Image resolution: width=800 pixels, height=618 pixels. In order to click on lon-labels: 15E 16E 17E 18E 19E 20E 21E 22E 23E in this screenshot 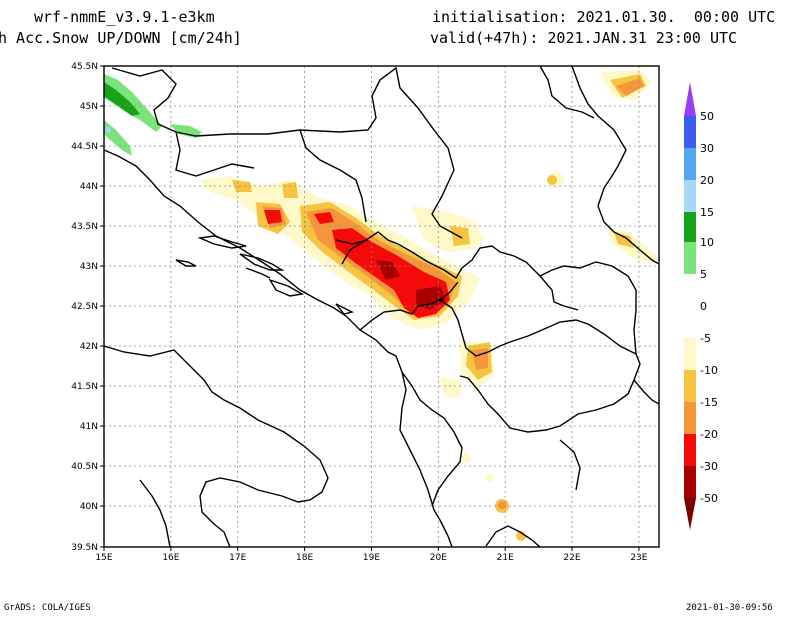, I will do `click(371, 558)`.